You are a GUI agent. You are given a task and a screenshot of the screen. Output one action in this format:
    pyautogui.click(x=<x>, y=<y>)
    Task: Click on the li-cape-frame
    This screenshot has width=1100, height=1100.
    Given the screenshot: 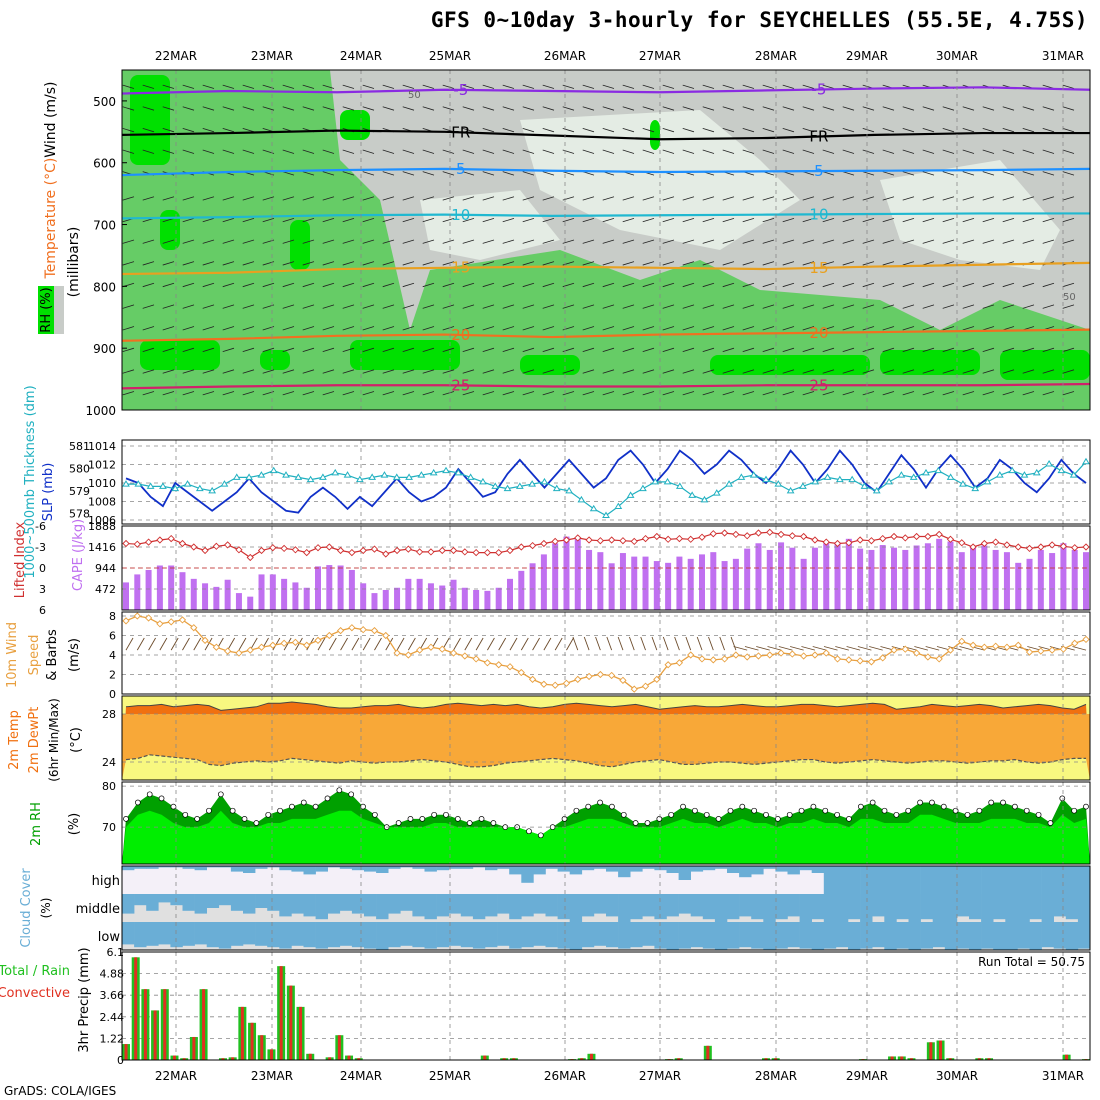 What is the action you would take?
    pyautogui.click(x=606, y=568)
    